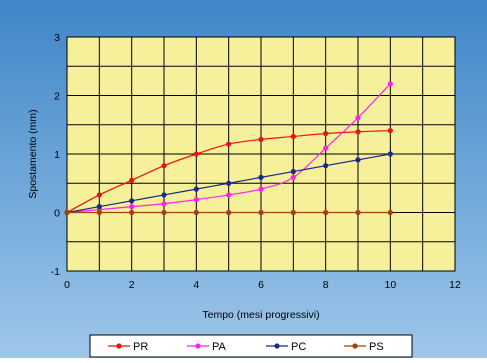 Image resolution: width=487 pixels, height=363 pixels. Describe the element at coordinates (57, 214) in the screenshot. I see `y-tick-label: 0` at that location.